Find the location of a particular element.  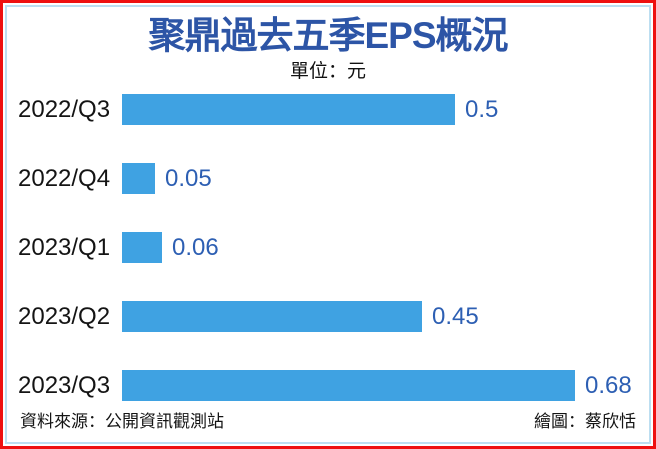

value-label: 0.5 is located at coordinates (482, 109).